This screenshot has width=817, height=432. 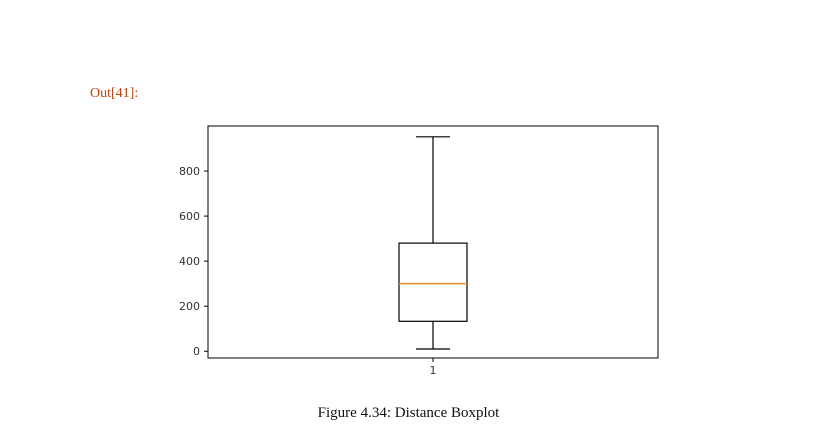 I want to click on y-tick-label: 600, so click(x=189, y=216).